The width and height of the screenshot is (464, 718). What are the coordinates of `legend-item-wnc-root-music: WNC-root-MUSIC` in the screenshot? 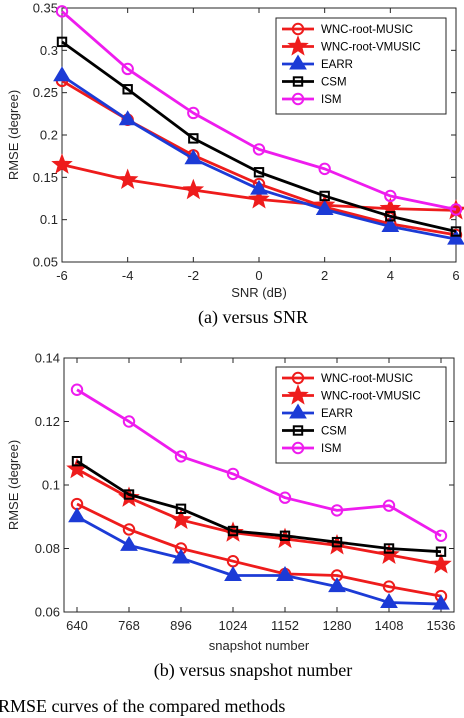 It's located at (347, 29).